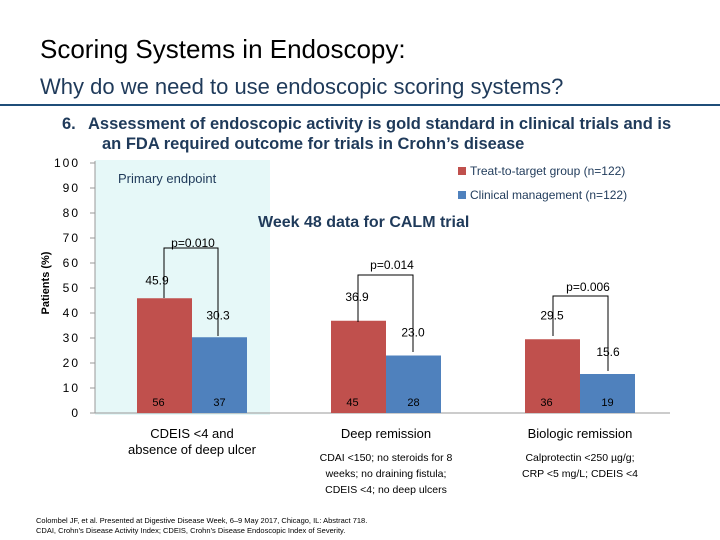 Image resolution: width=720 pixels, height=540 pixels. I want to click on category-label-line: absence of deep ulcer, so click(192, 449).